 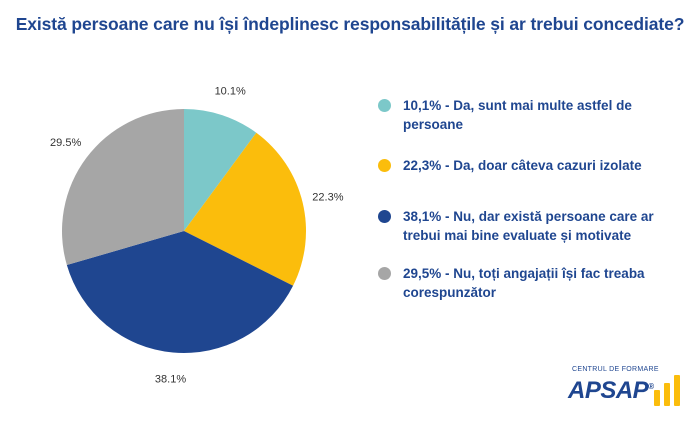 I want to click on logo-wordmark: APSAP®, so click(x=611, y=391).